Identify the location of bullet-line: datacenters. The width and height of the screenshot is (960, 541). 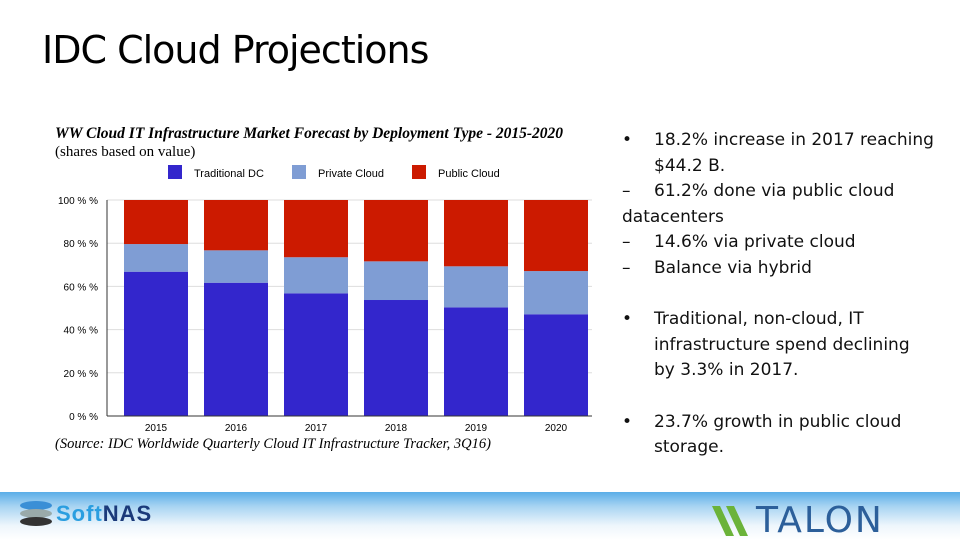
(787, 218).